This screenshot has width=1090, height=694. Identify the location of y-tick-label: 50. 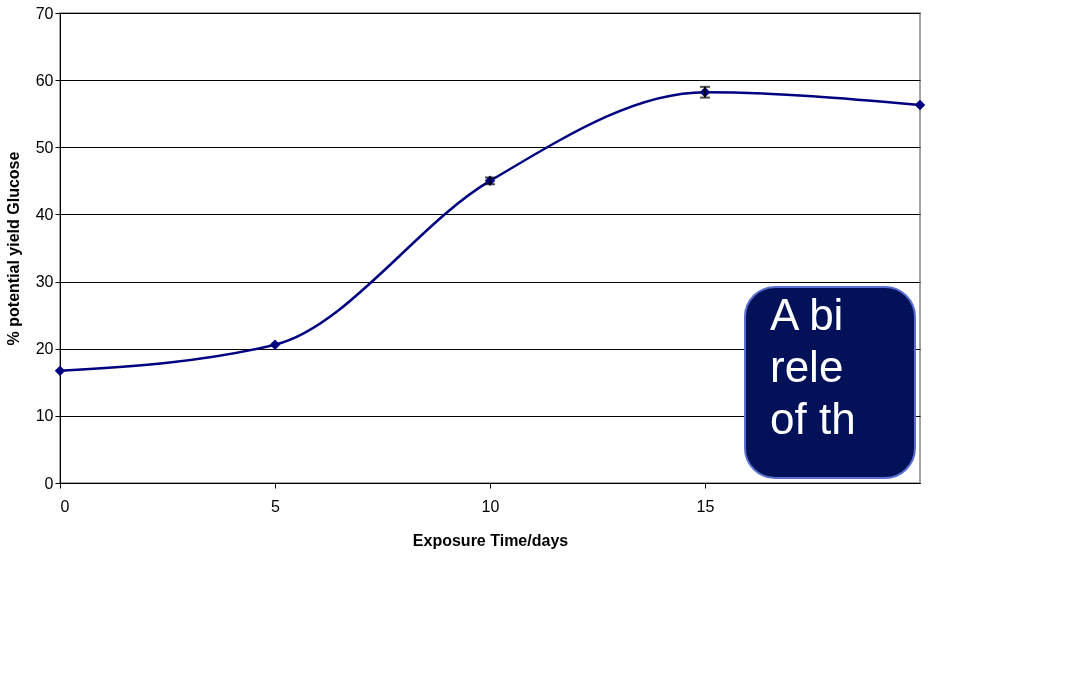
(44, 147).